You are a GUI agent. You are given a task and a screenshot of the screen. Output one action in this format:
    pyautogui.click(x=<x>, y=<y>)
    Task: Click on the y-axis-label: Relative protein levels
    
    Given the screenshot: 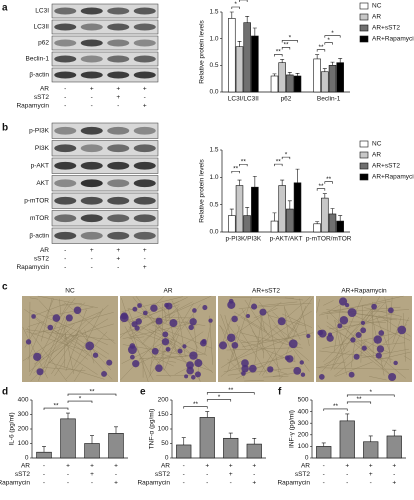 What is the action you would take?
    pyautogui.click(x=202, y=51)
    